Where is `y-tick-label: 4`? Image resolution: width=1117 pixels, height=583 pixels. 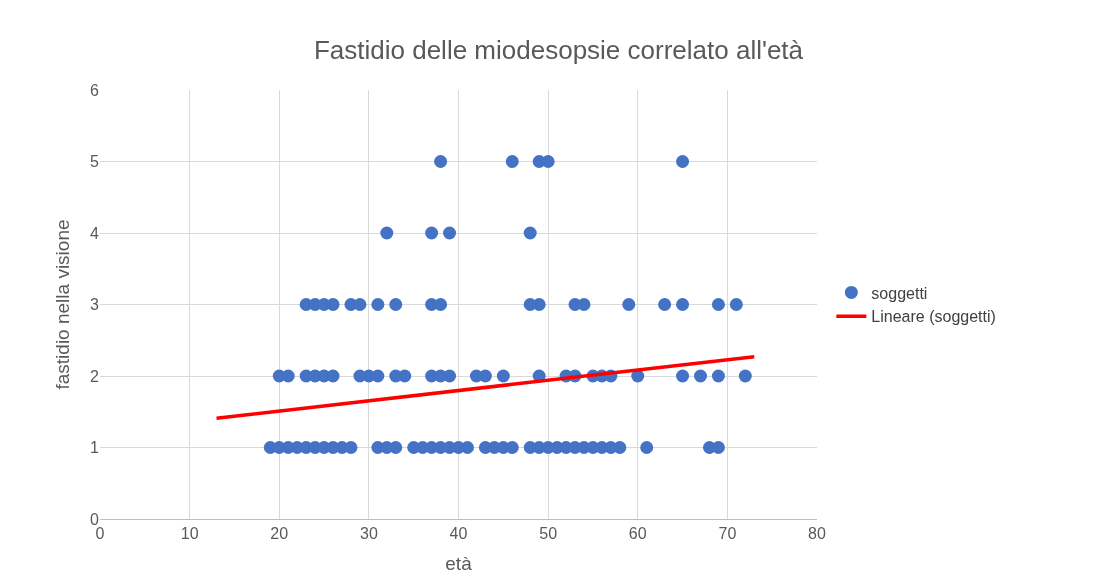
y-tick-label: 4 is located at coordinates (95, 233).